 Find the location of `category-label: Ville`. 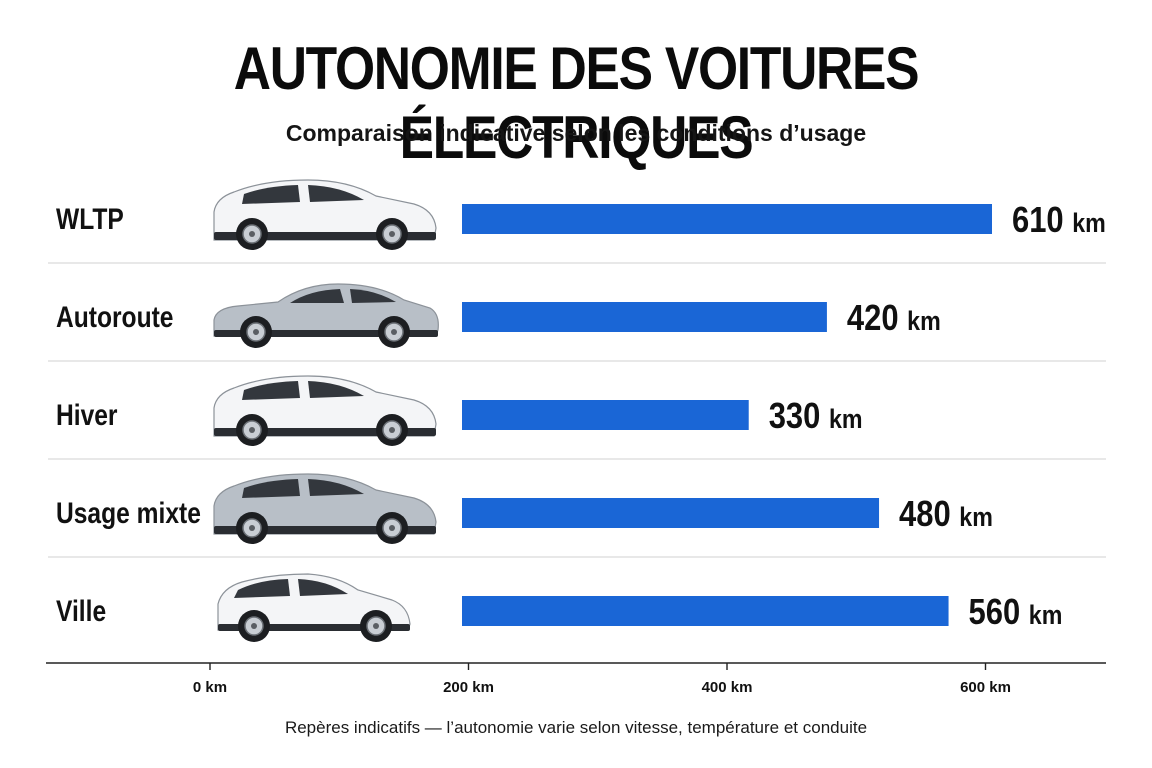

category-label: Ville is located at coordinates (81, 611).